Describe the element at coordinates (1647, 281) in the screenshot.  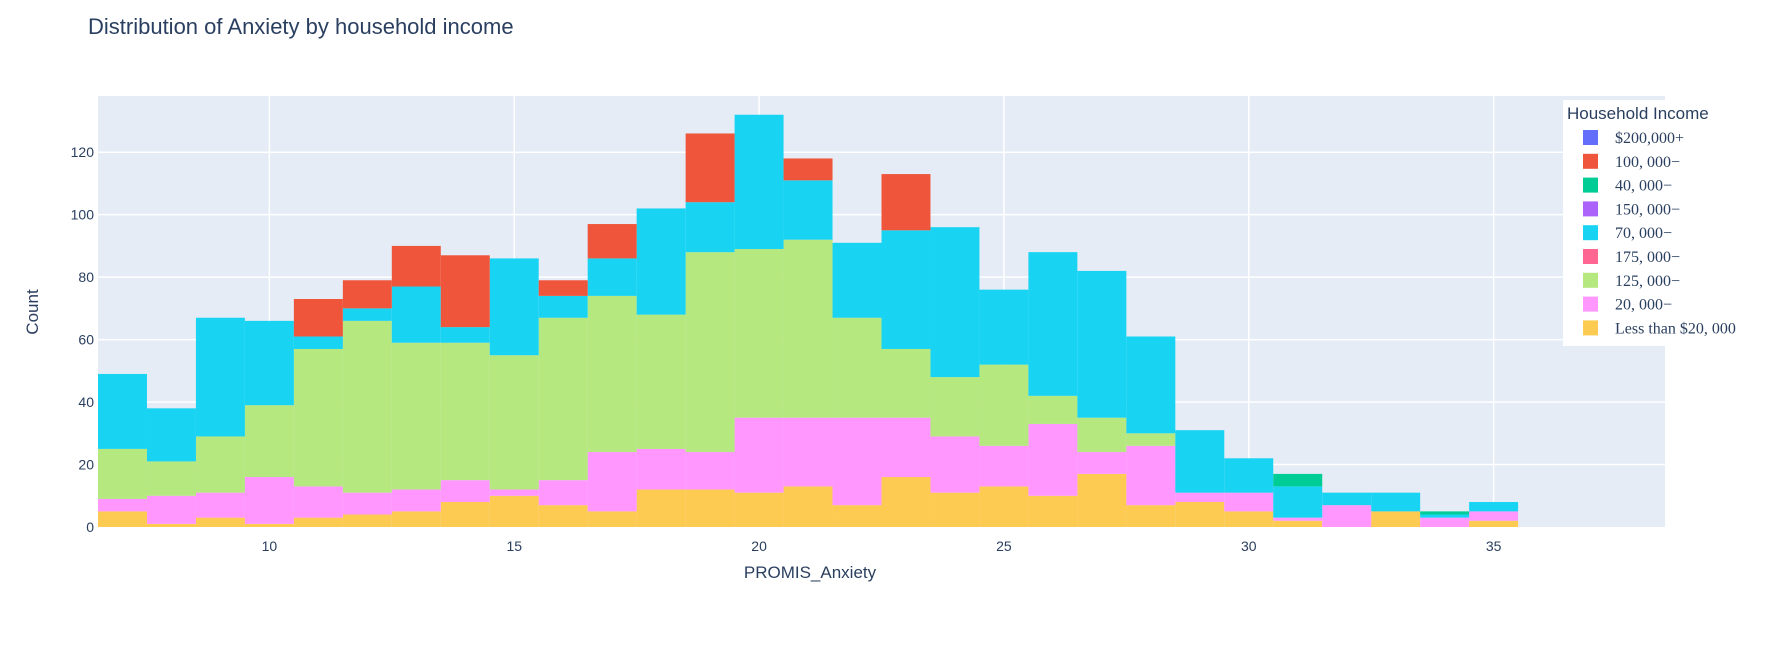
I see `legend-item-label: 125, 000−` at that location.